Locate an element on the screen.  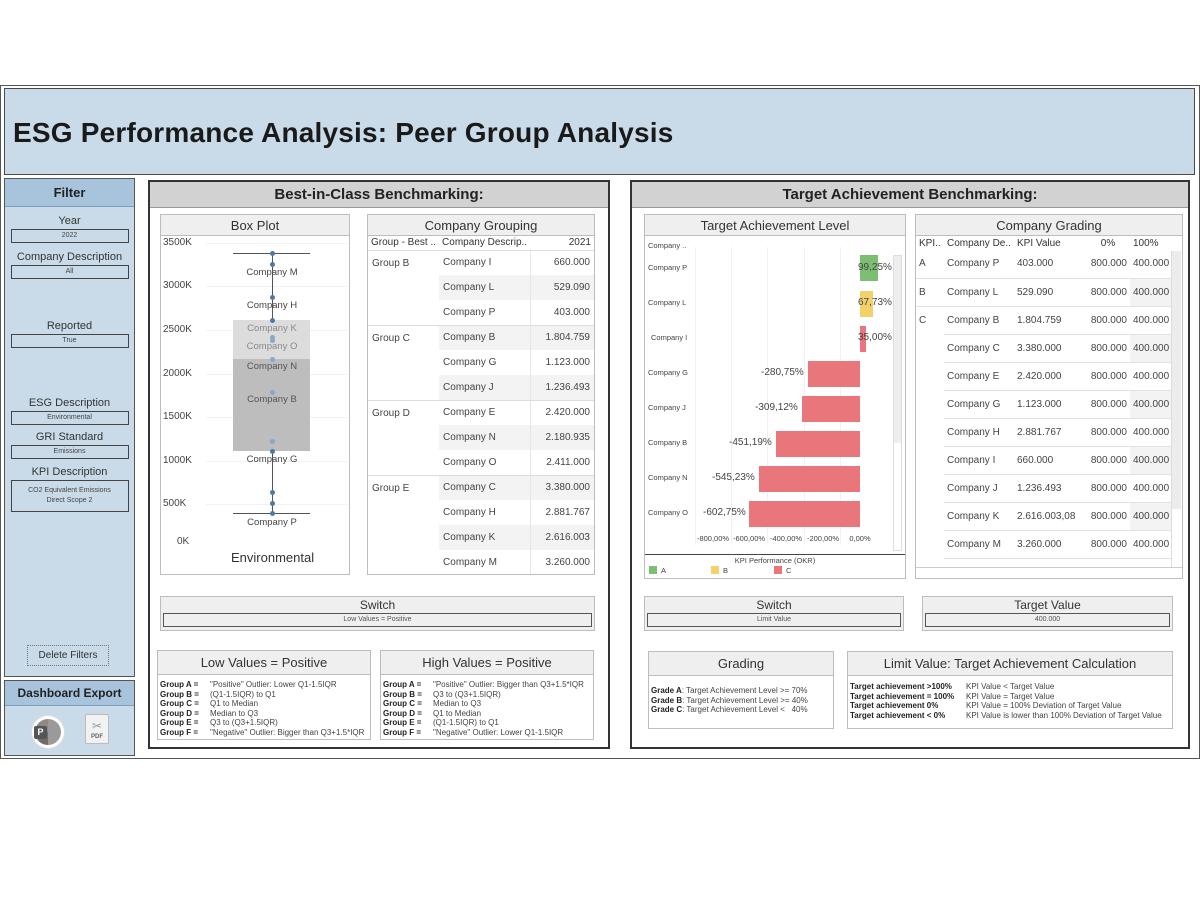
column-header-kpi-value: KPI Value is located at coordinates (1039, 243).